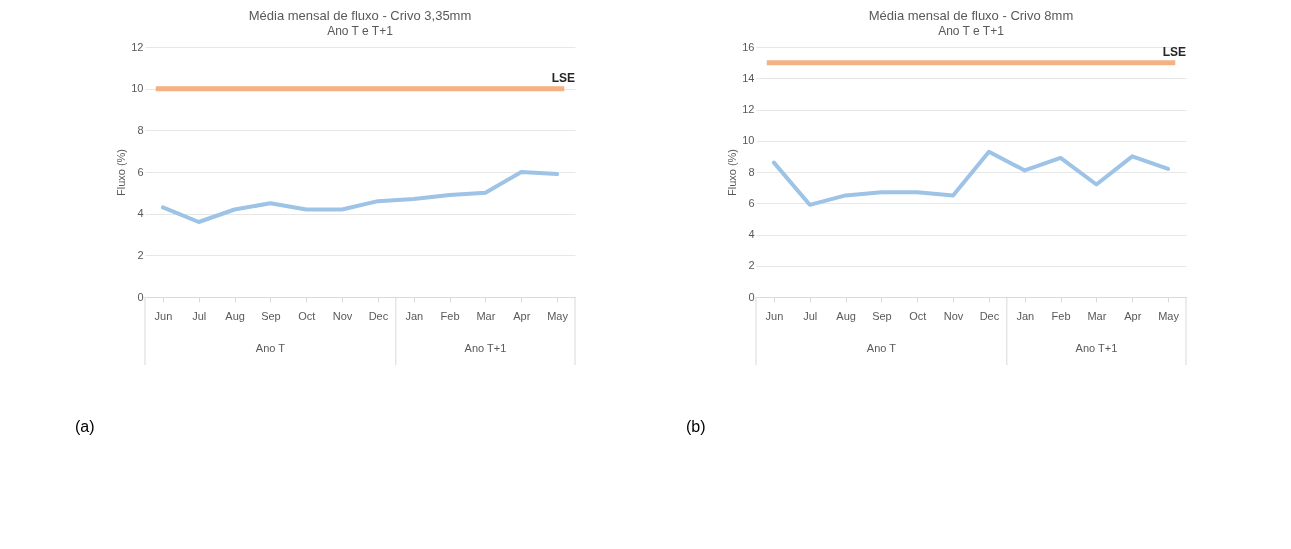  Describe the element at coordinates (748, 77) in the screenshot. I see `y-tick-label: 14` at that location.